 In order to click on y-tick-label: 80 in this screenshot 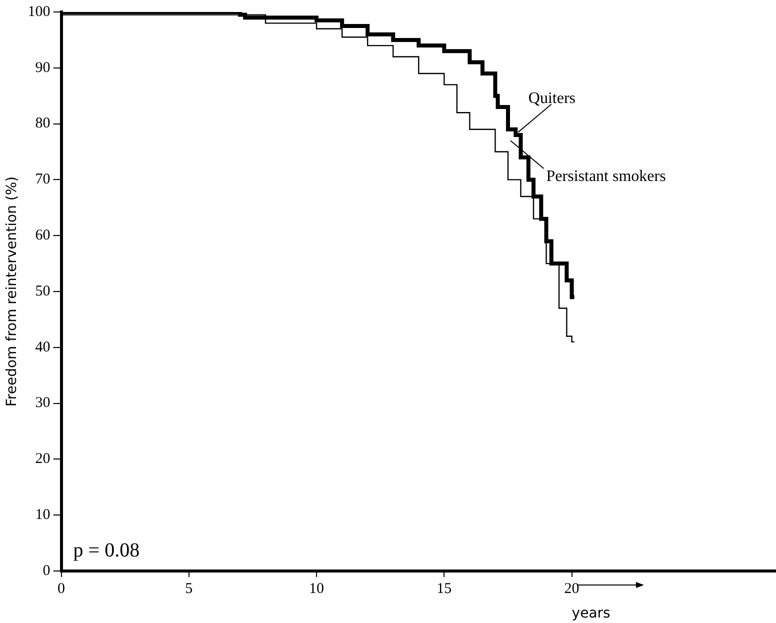, I will do `click(42, 124)`.